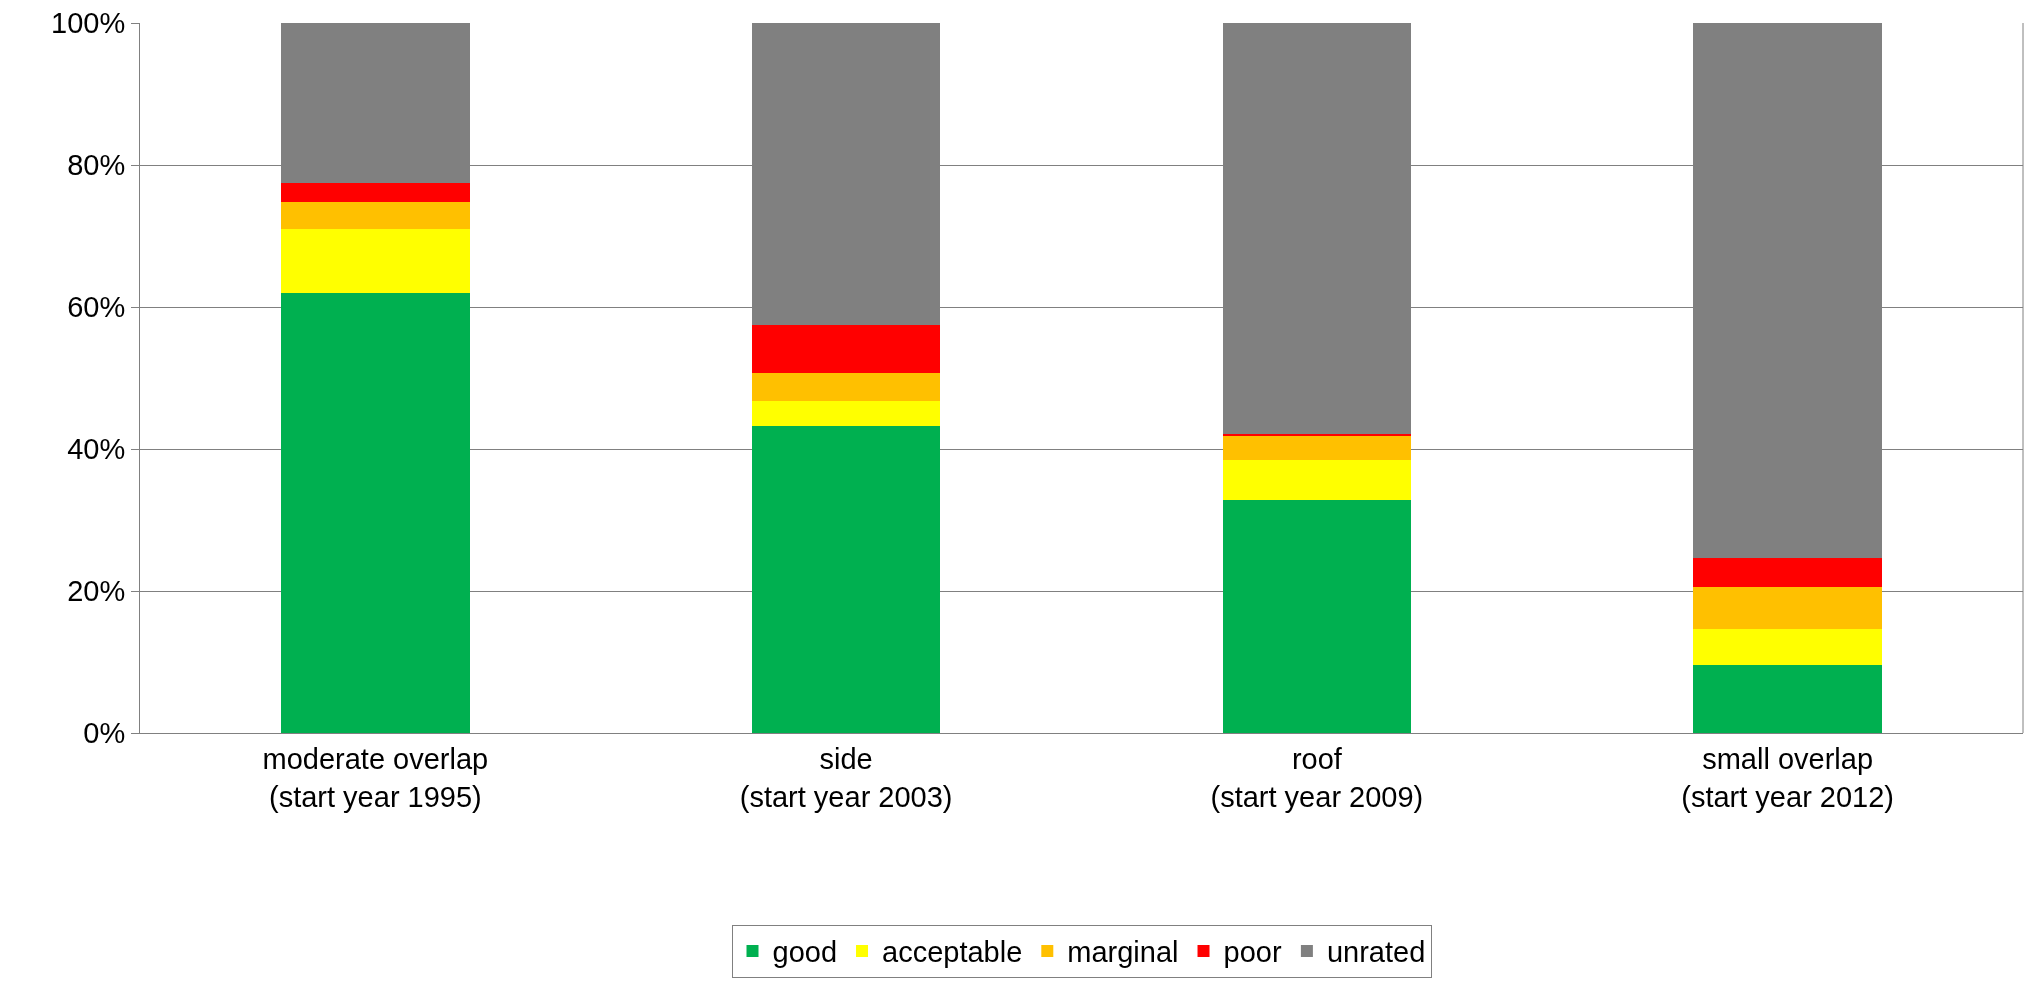 The width and height of the screenshot is (2027, 982). What do you see at coordinates (805, 952) in the screenshot?
I see `legend-label: good` at bounding box center [805, 952].